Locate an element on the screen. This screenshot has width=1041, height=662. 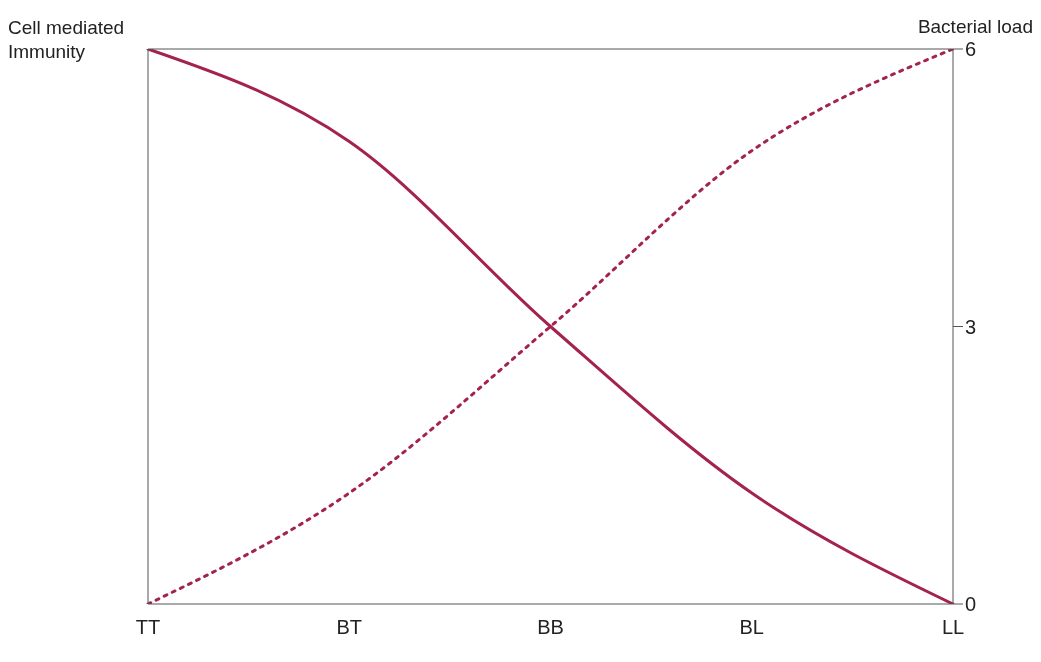
y2-tick-label: 3 is located at coordinates (971, 326).